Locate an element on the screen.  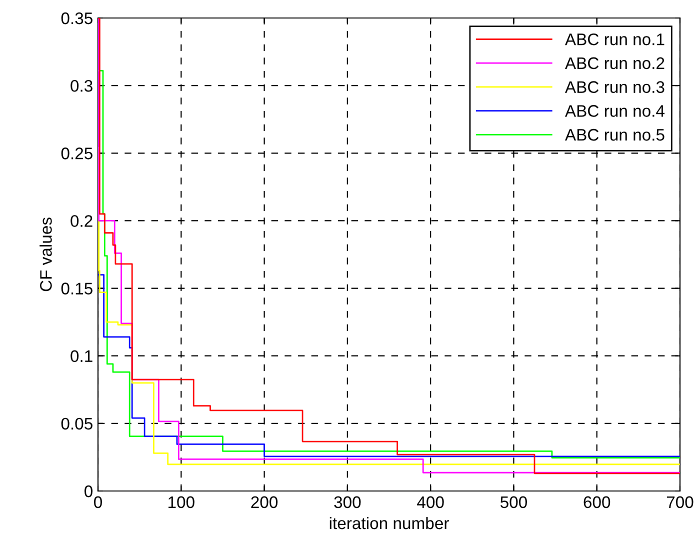
x-tick-label: 400 is located at coordinates (430, 502).